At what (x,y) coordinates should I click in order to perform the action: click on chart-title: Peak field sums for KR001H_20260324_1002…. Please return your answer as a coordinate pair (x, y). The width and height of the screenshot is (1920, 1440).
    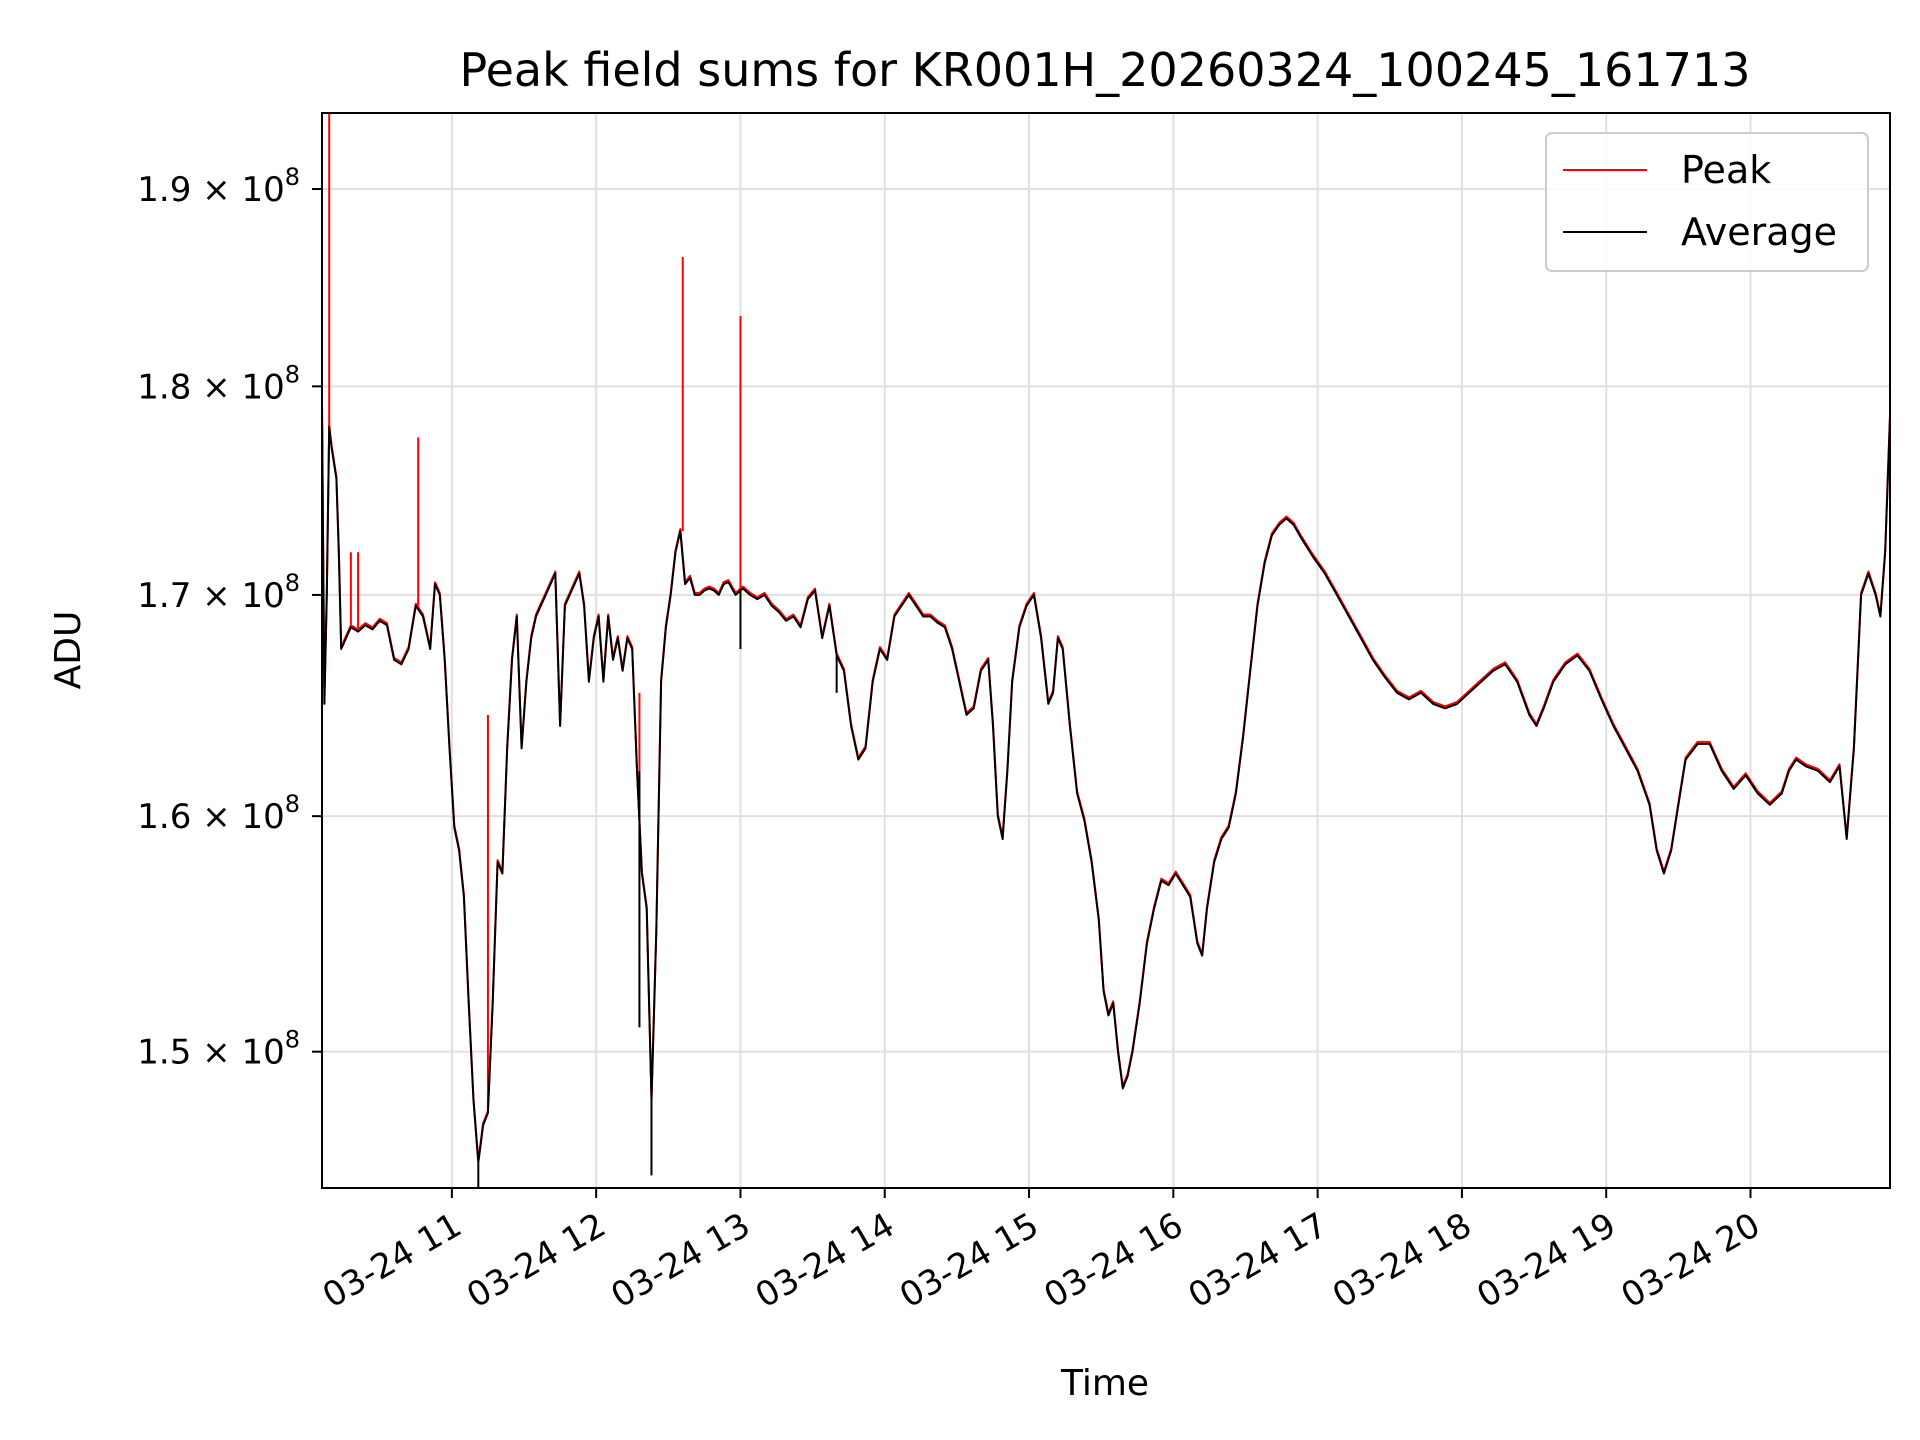
    Looking at the image, I should click on (1105, 70).